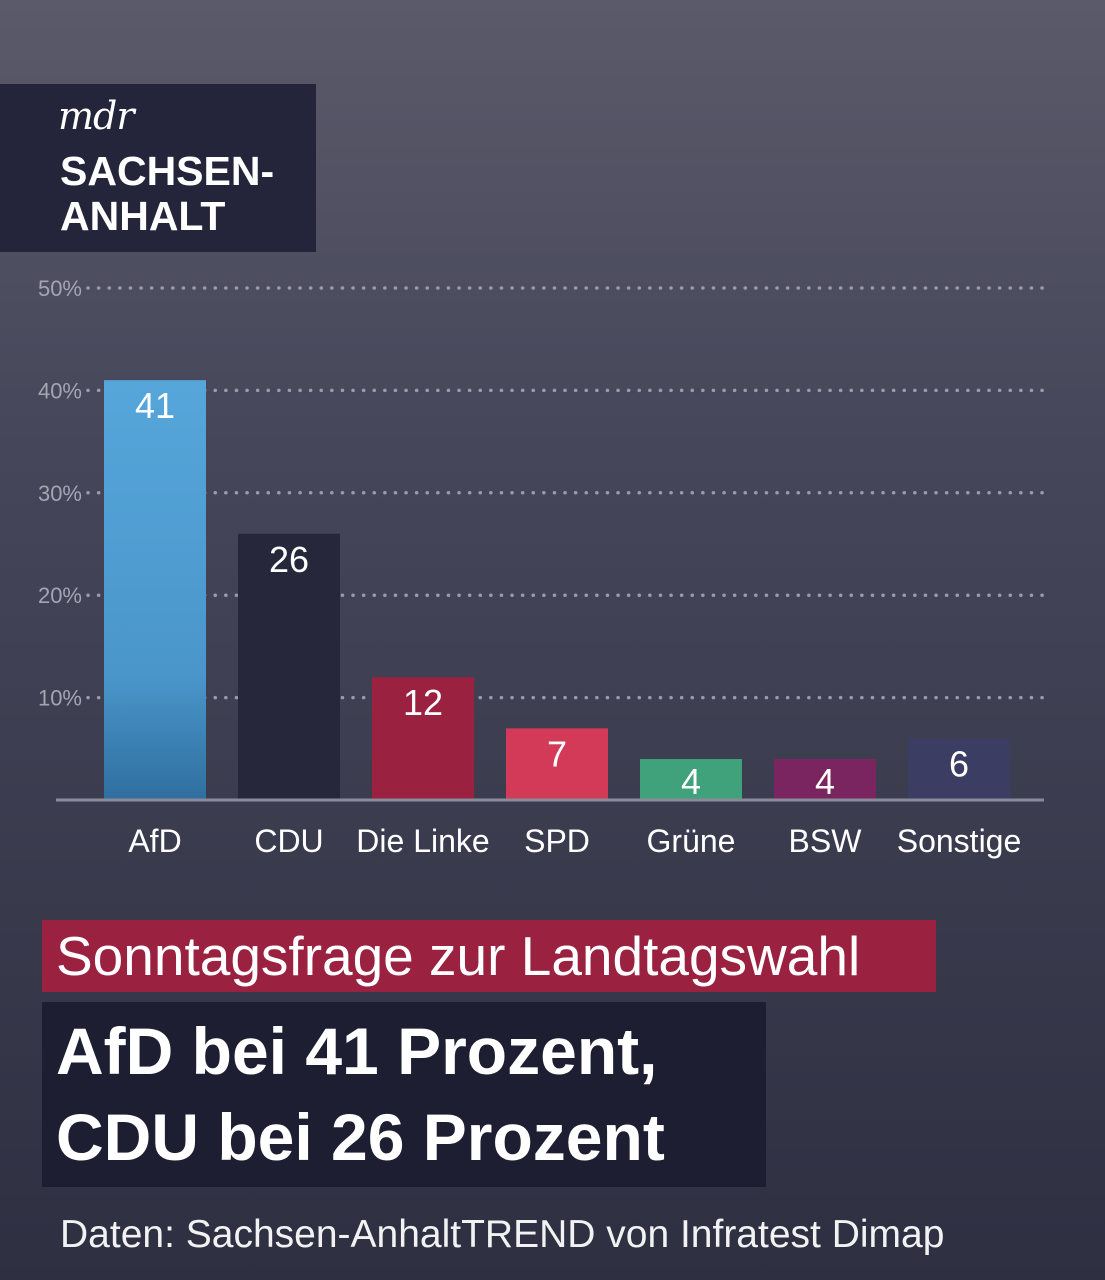 Image resolution: width=1105 pixels, height=1280 pixels. Describe the element at coordinates (60, 595) in the screenshot. I see `y-tick-label: 20%` at that location.